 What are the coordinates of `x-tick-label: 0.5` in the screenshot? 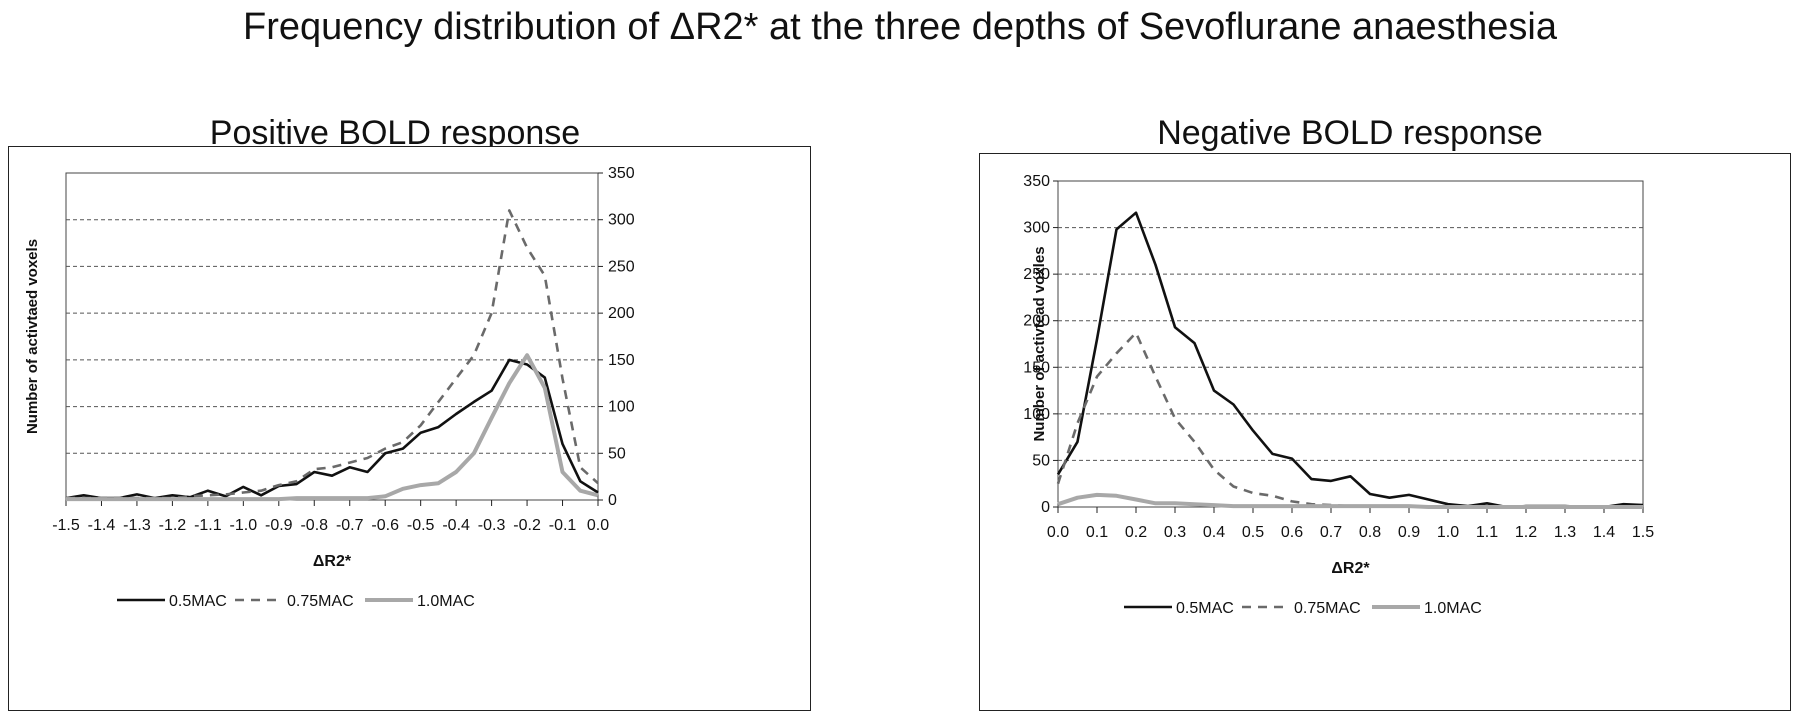 It's located at (1253, 532).